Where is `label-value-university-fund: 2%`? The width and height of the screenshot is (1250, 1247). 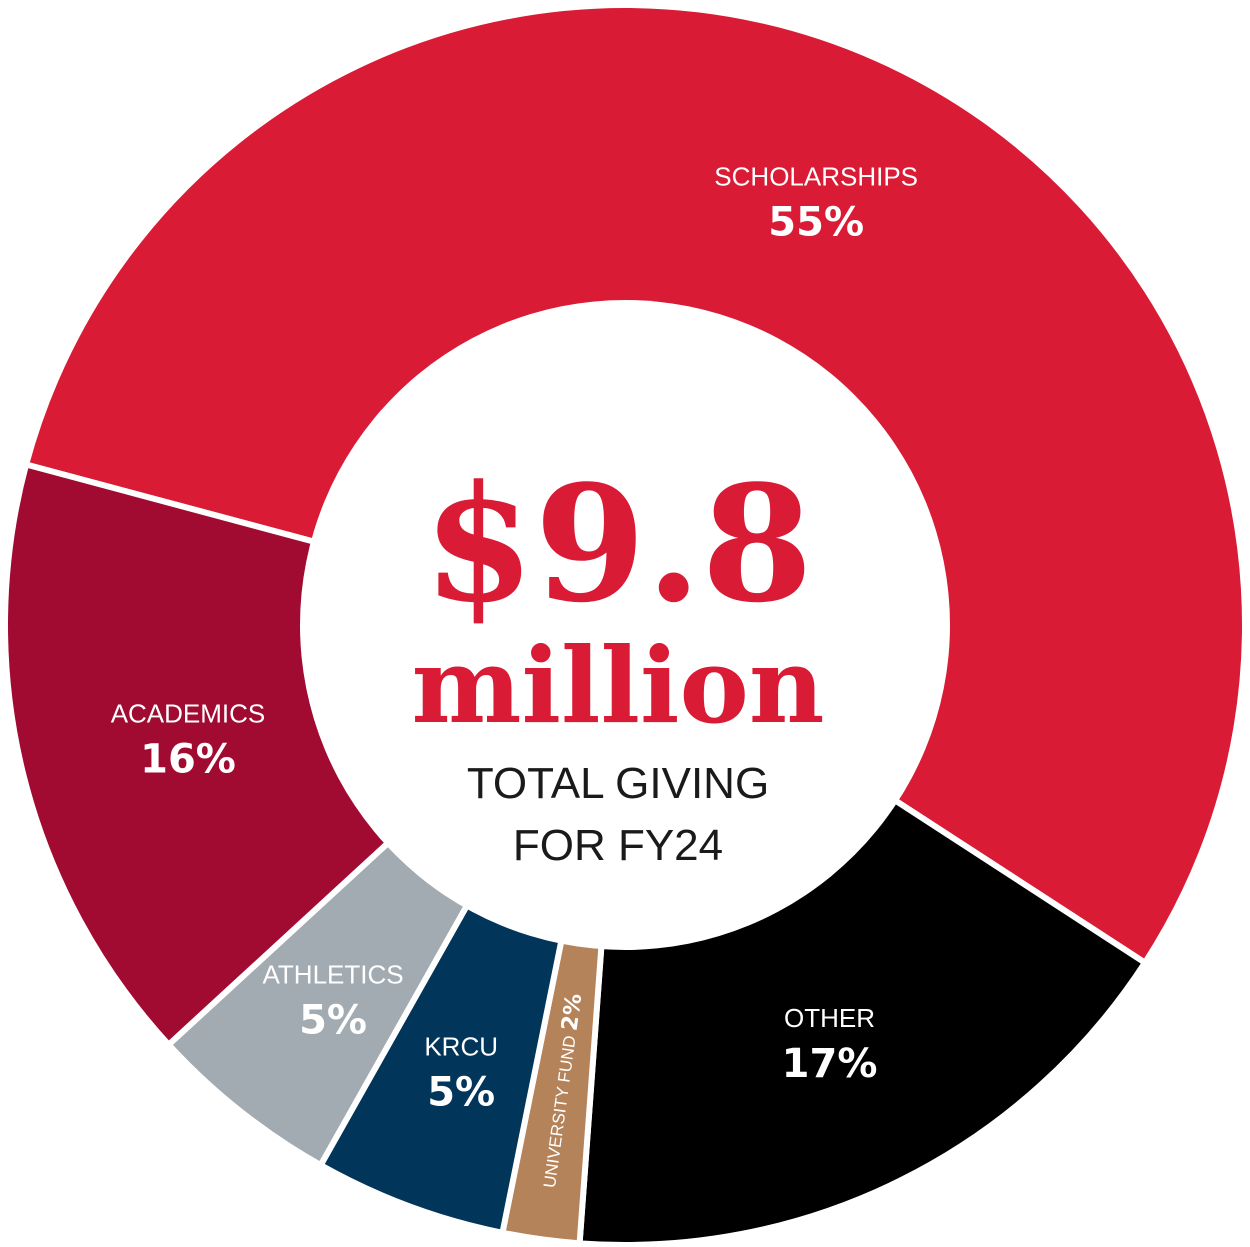
label-value-university-fund: 2% is located at coordinates (573, 1012).